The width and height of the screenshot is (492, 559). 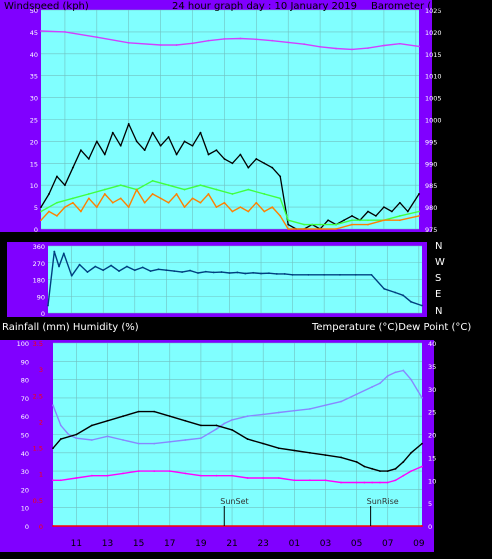 What do you see at coordinates (39, 281) in the screenshot?
I see `y-left-tick-label: 180` at bounding box center [39, 281].